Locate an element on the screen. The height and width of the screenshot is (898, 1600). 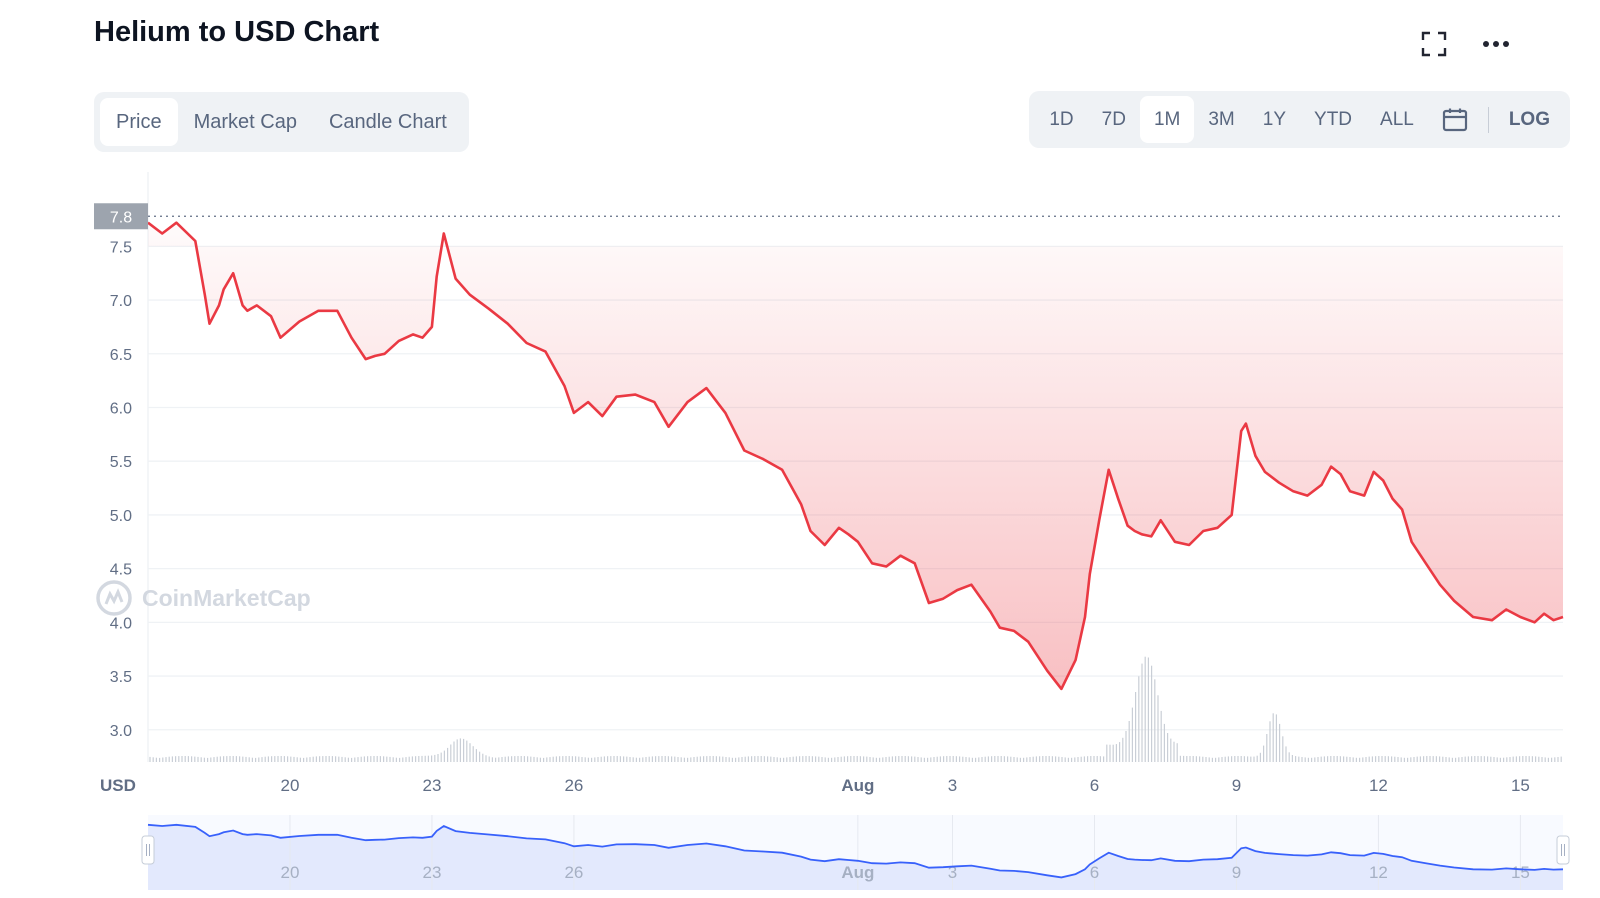
y-axis-unit: USD is located at coordinates (118, 785).